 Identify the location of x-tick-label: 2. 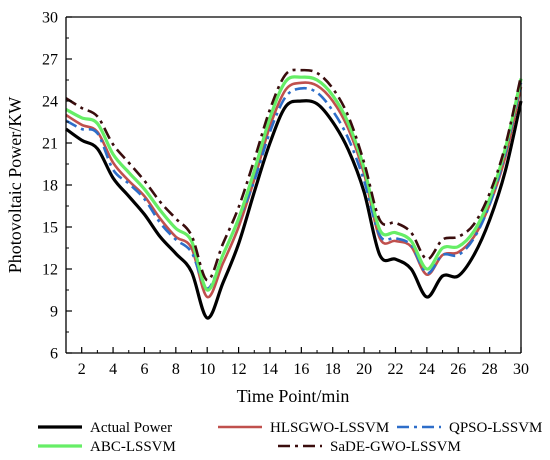
(82, 369).